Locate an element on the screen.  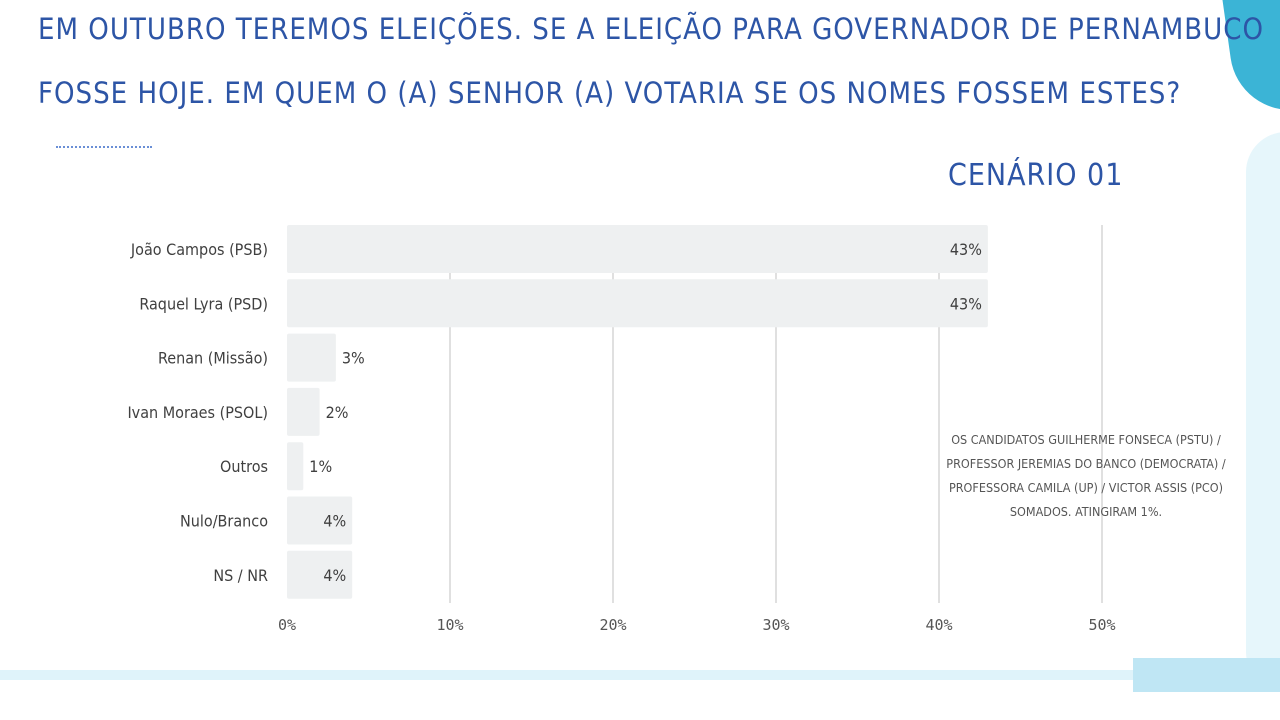
x-tick-label: 10% is located at coordinates (449, 625).